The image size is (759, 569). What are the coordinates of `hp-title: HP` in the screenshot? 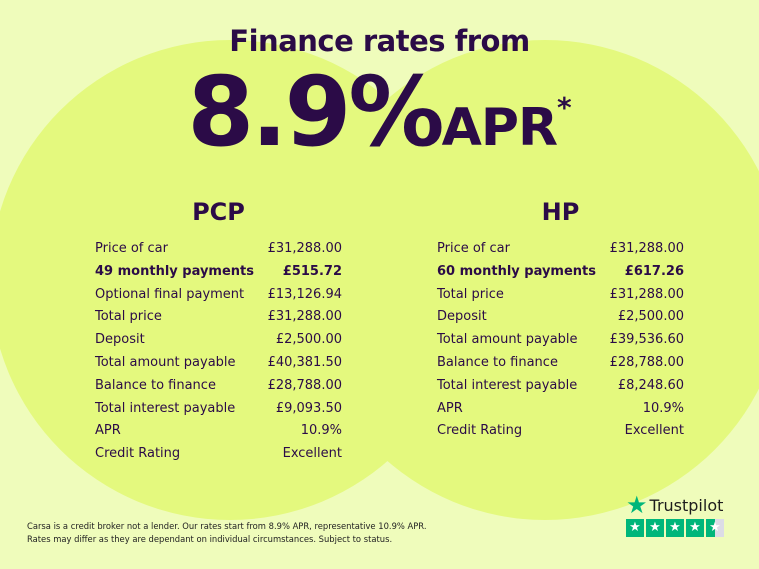 It's located at (560, 212).